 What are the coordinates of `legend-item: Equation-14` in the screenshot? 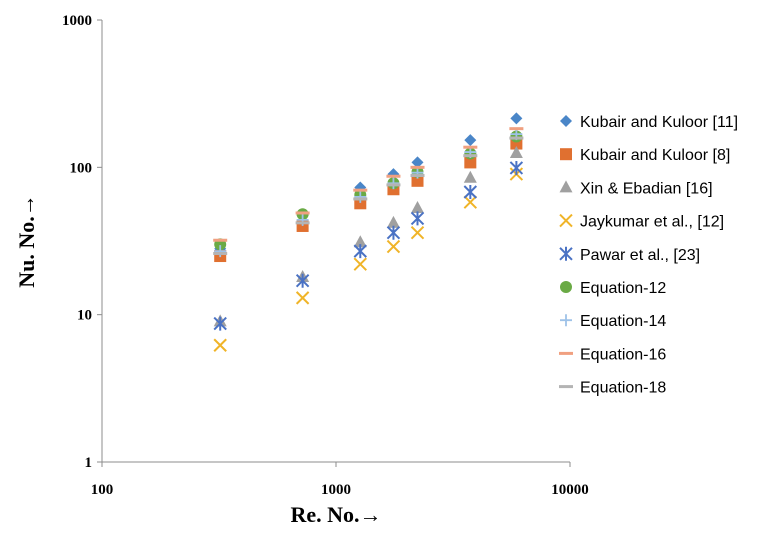 It's located at (613, 321).